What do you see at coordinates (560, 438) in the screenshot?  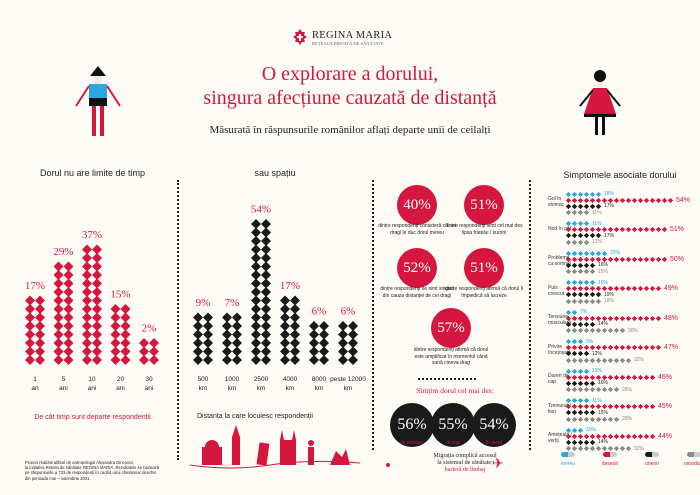 I see `symptom-label: Amețeală / vertij` at bounding box center [560, 438].